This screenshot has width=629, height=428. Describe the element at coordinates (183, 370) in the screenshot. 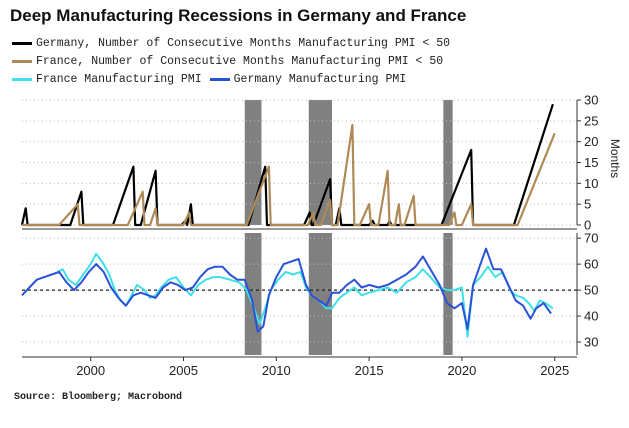

I see `xtick-label-2005: 2005` at that location.